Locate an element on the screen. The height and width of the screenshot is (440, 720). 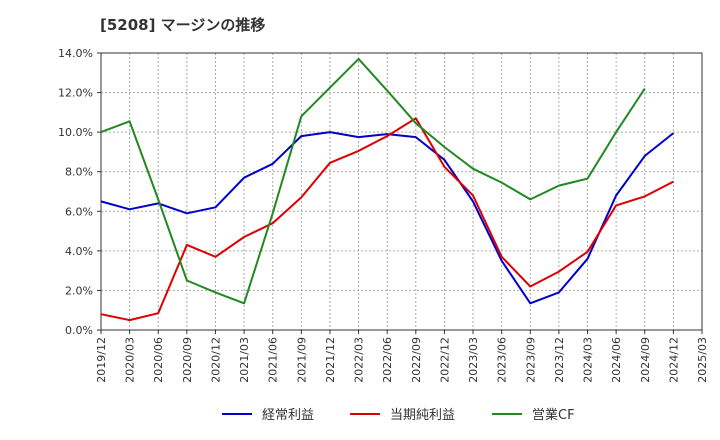
x-tick-label: 2020/09 is located at coordinates (187, 360).